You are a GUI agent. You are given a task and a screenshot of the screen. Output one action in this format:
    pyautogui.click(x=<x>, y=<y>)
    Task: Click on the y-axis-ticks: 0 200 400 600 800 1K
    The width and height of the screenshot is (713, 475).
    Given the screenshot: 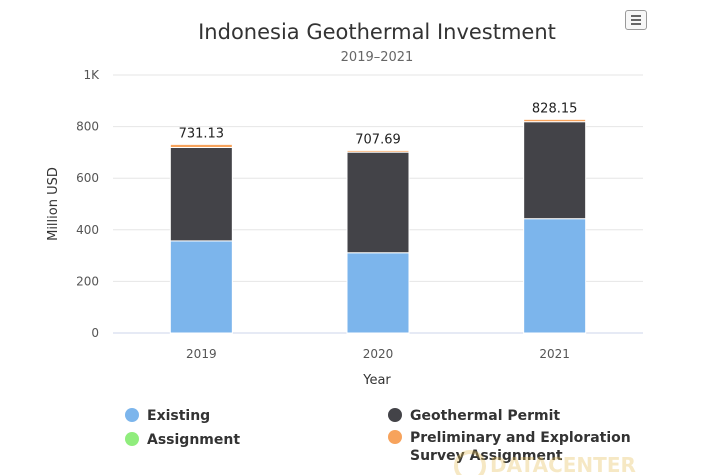 What is the action you would take?
    pyautogui.click(x=88, y=204)
    